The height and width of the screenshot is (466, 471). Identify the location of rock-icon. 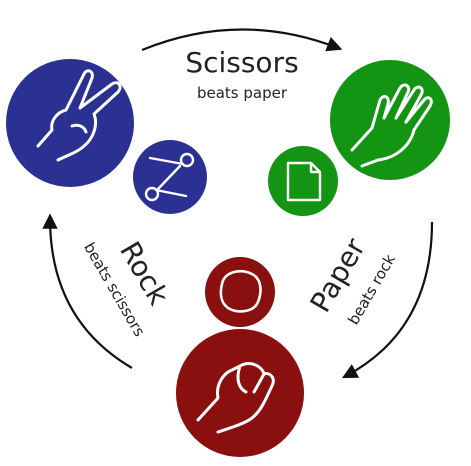
(240, 291).